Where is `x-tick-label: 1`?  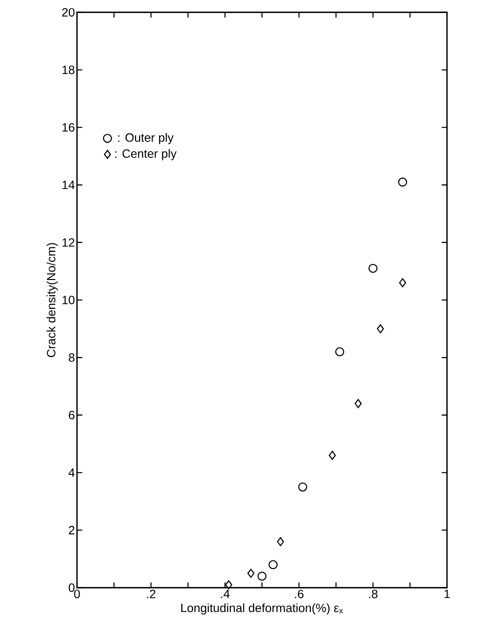 x-tick-label: 1 is located at coordinates (447, 594).